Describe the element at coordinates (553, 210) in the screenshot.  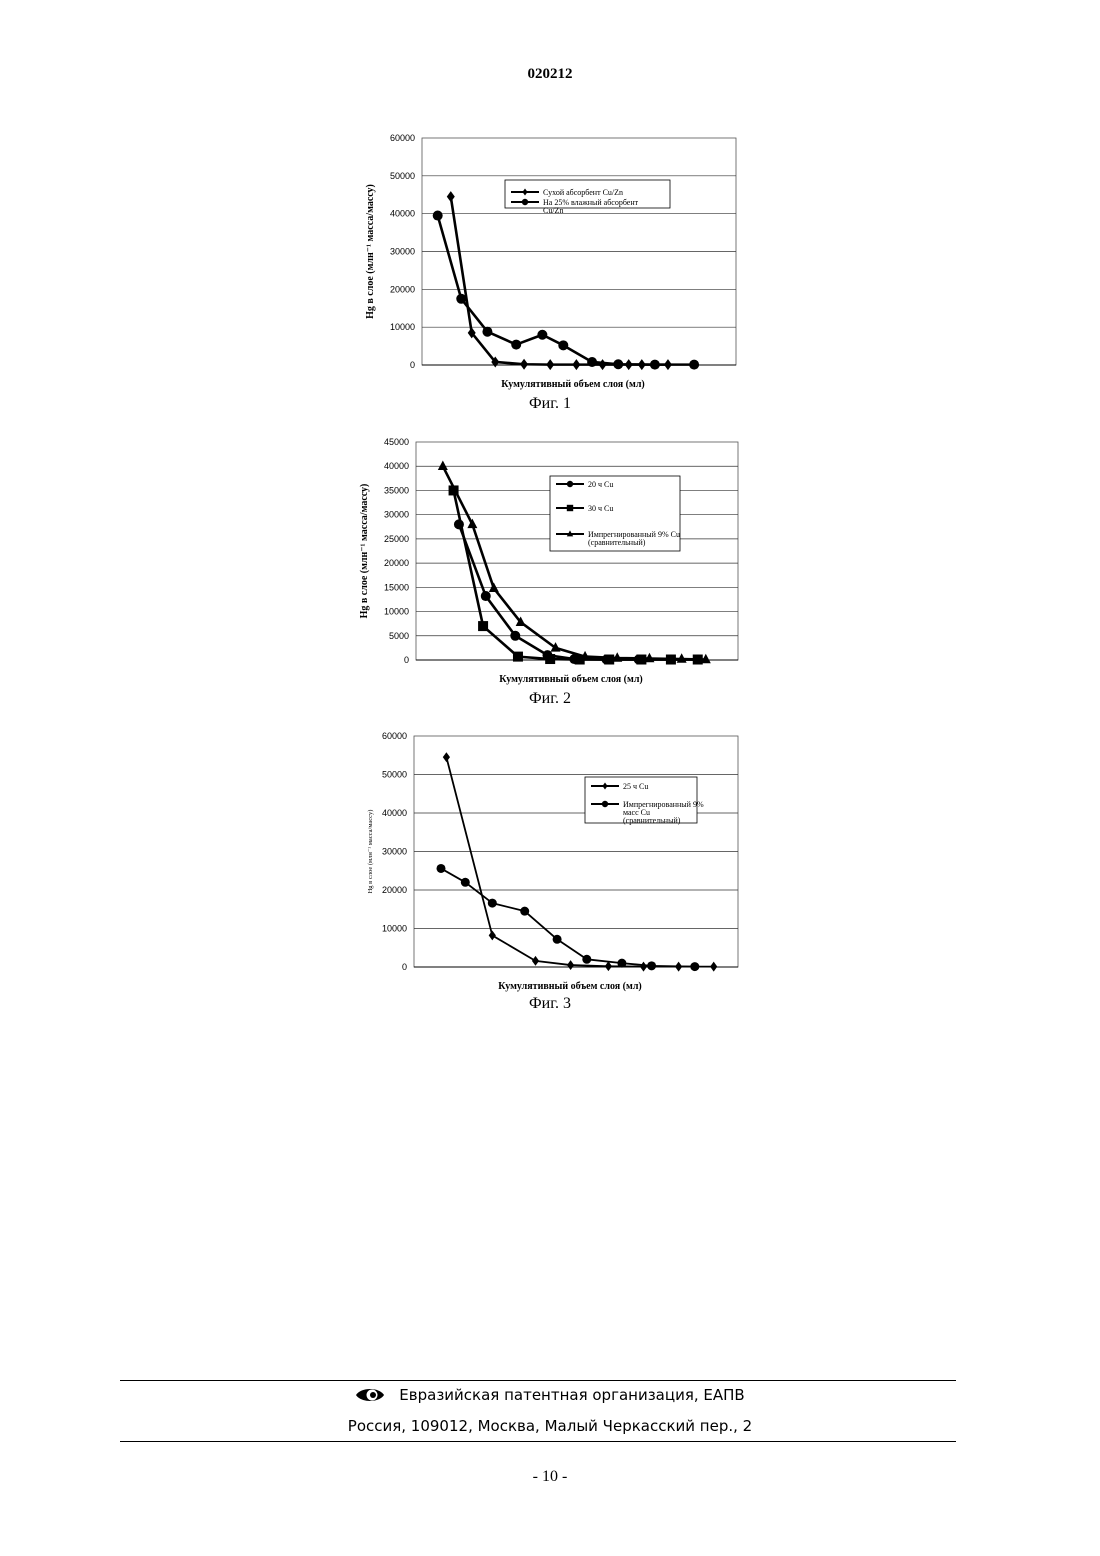
I see `legend-entry: Cu/Zn` at that location.